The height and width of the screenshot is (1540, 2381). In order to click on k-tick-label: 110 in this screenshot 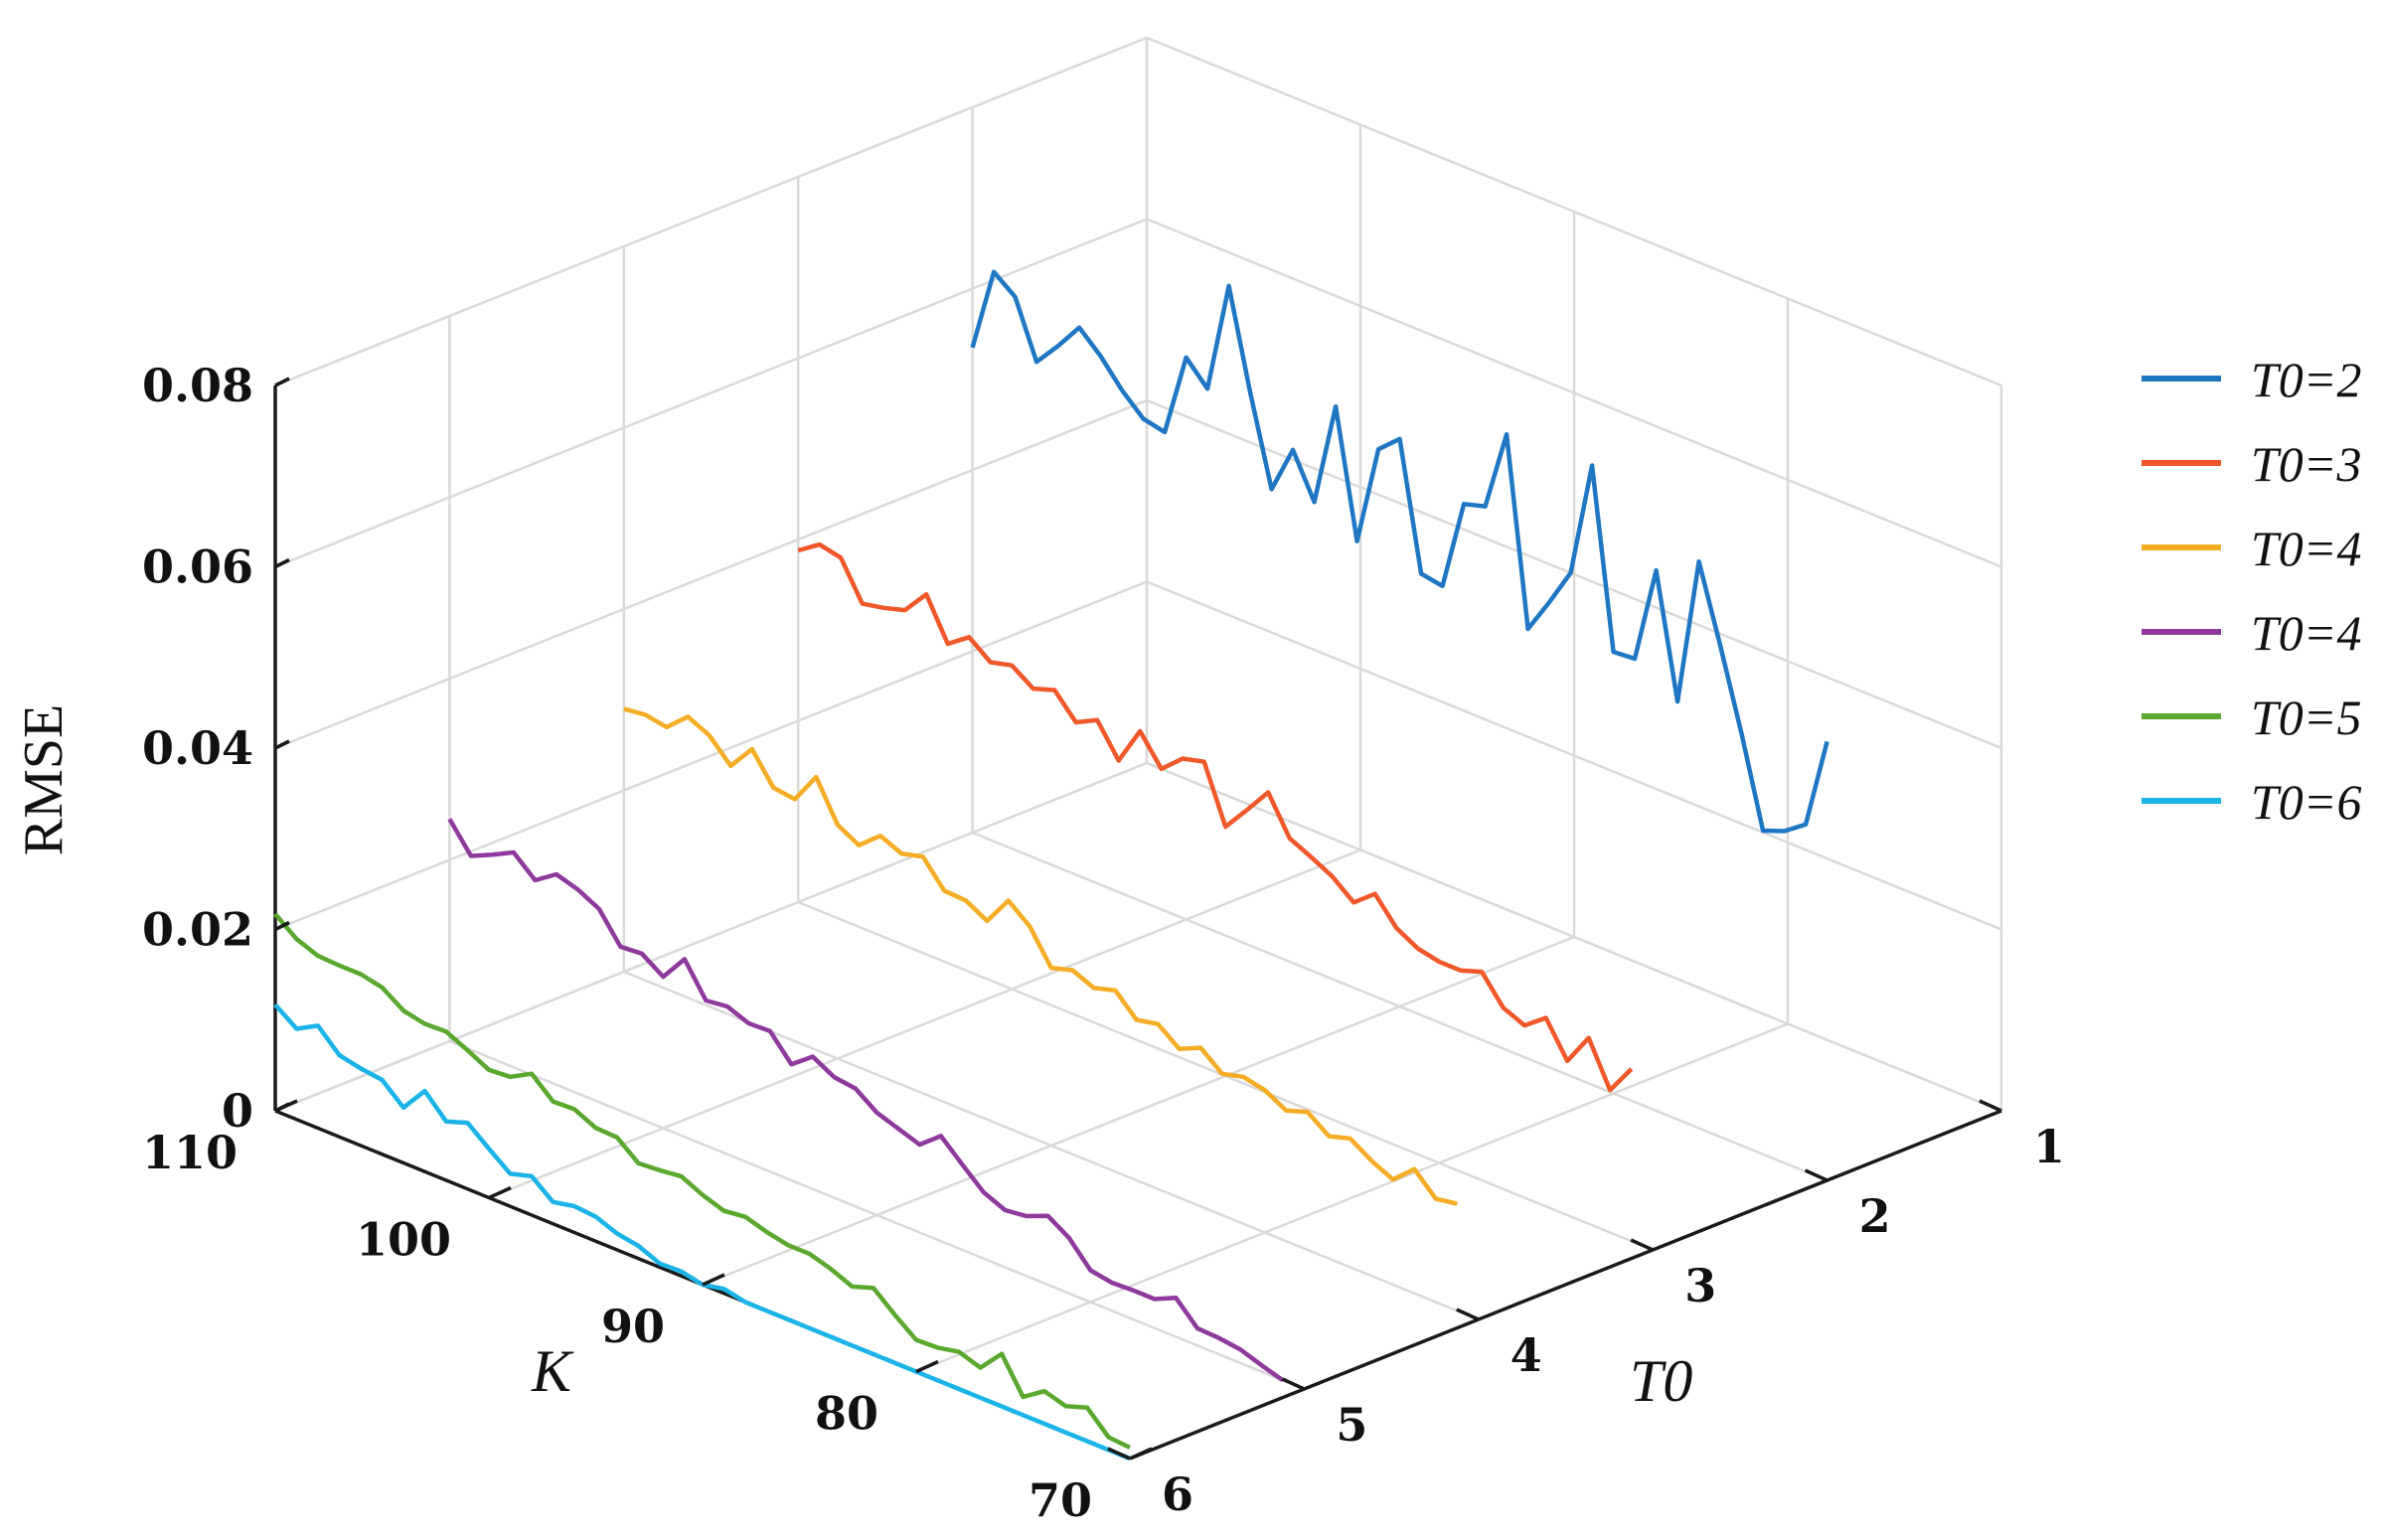, I will do `click(190, 1152)`.